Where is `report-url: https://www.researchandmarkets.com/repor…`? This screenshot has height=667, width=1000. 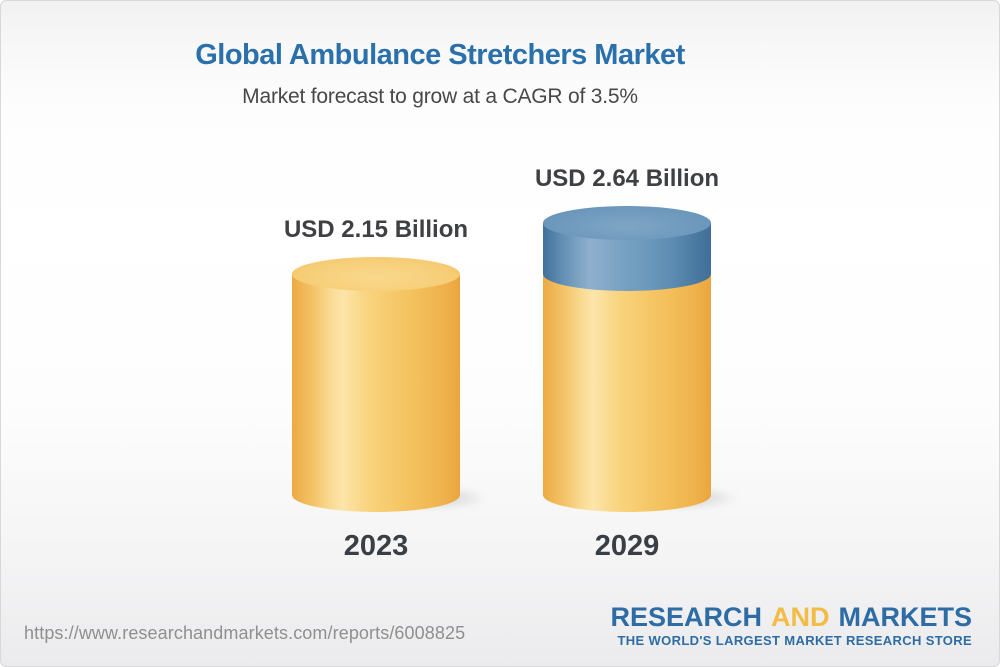
report-url: https://www.researchandmarkets.com/repor… is located at coordinates (245, 633).